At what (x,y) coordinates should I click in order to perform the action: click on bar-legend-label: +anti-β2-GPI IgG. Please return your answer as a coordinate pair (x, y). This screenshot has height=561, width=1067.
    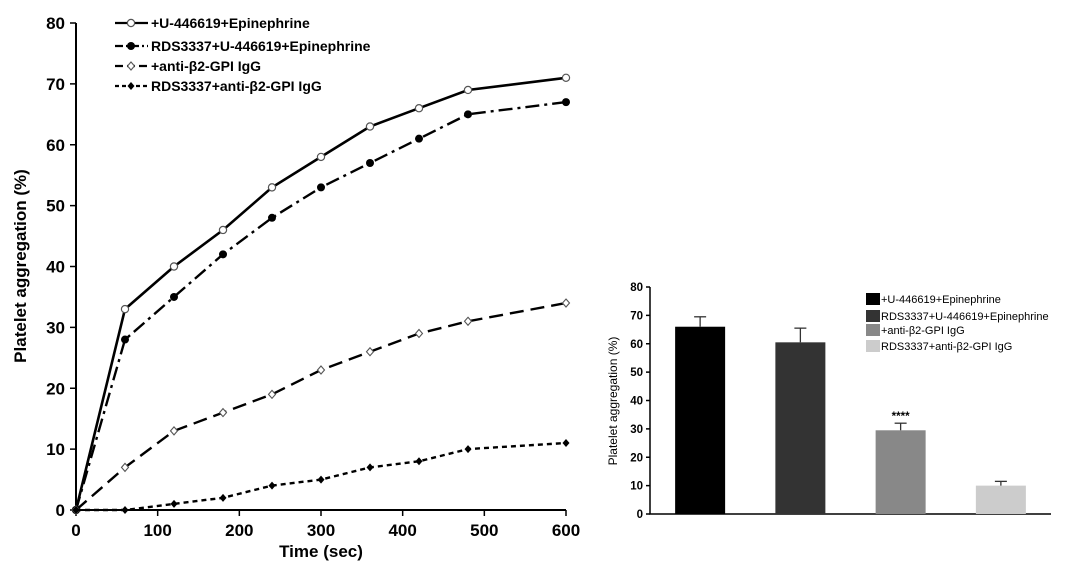
    Looking at the image, I should click on (923, 331).